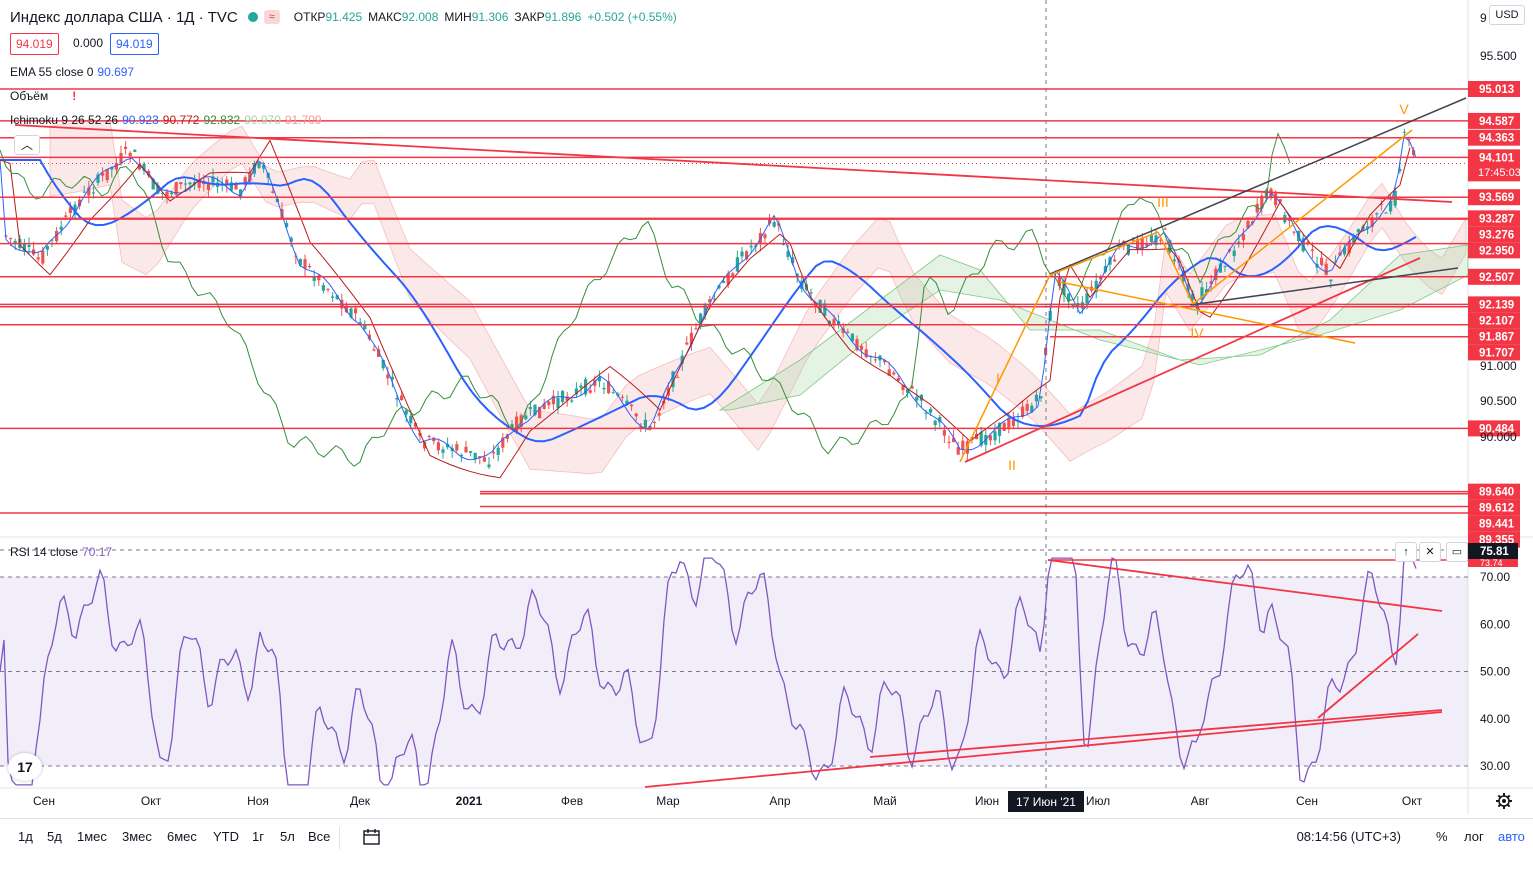 Image resolution: width=1533 pixels, height=870 pixels. Describe the element at coordinates (25, 767) in the screenshot. I see `tradingview-logo-icon: 17` at that location.